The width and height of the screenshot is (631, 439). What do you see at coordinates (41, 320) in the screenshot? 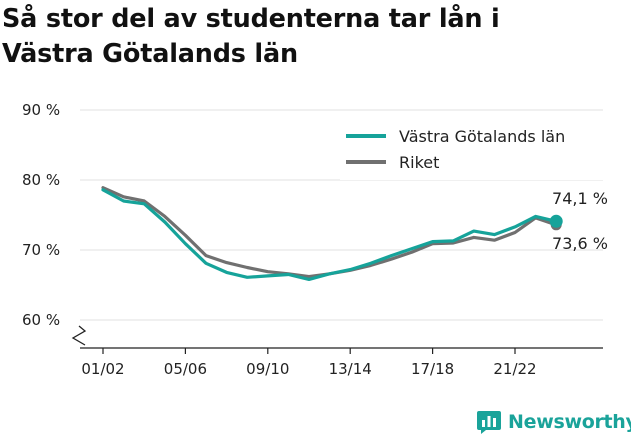
I see `y-tick-label: 60 %` at bounding box center [41, 320].